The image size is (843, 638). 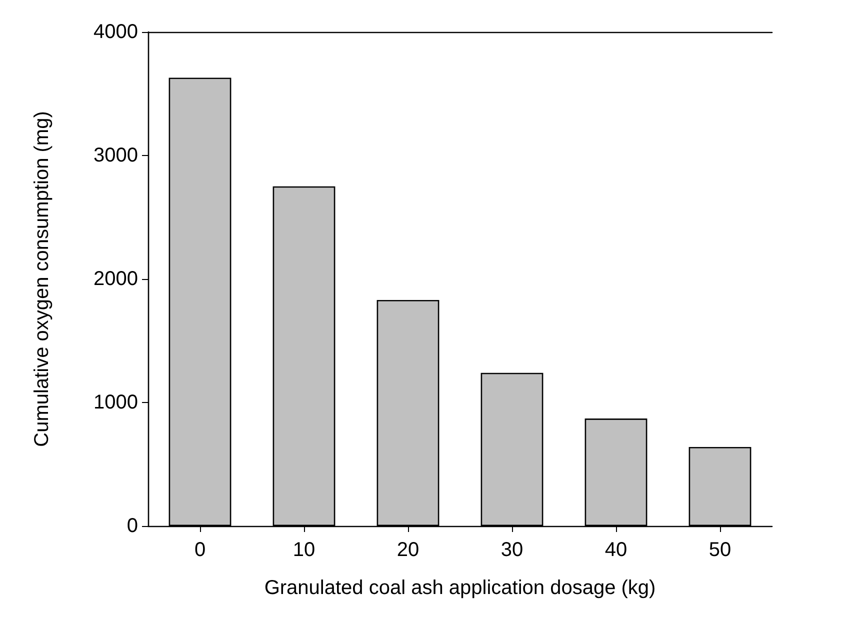 What do you see at coordinates (408, 550) in the screenshot?
I see `x-tick-label: 20` at bounding box center [408, 550].